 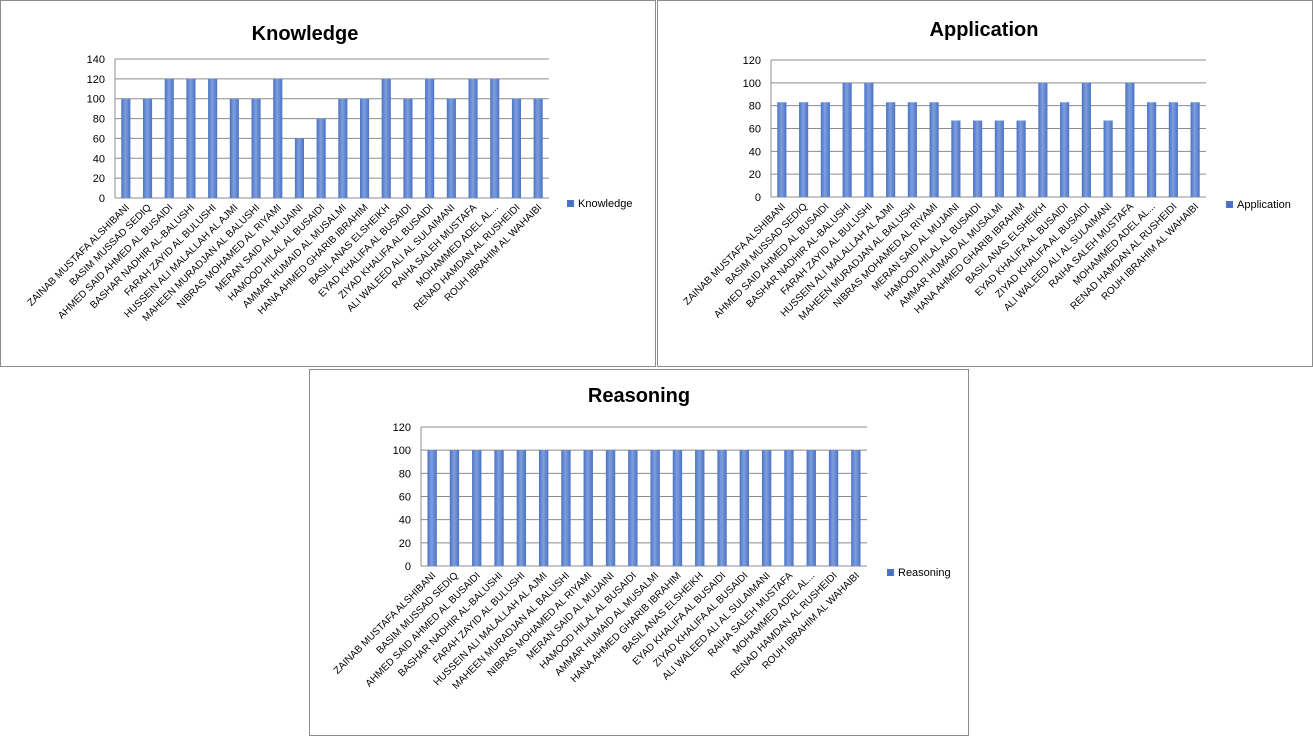 I want to click on knowledge-y-tick-label: 80, so click(x=99, y=120).